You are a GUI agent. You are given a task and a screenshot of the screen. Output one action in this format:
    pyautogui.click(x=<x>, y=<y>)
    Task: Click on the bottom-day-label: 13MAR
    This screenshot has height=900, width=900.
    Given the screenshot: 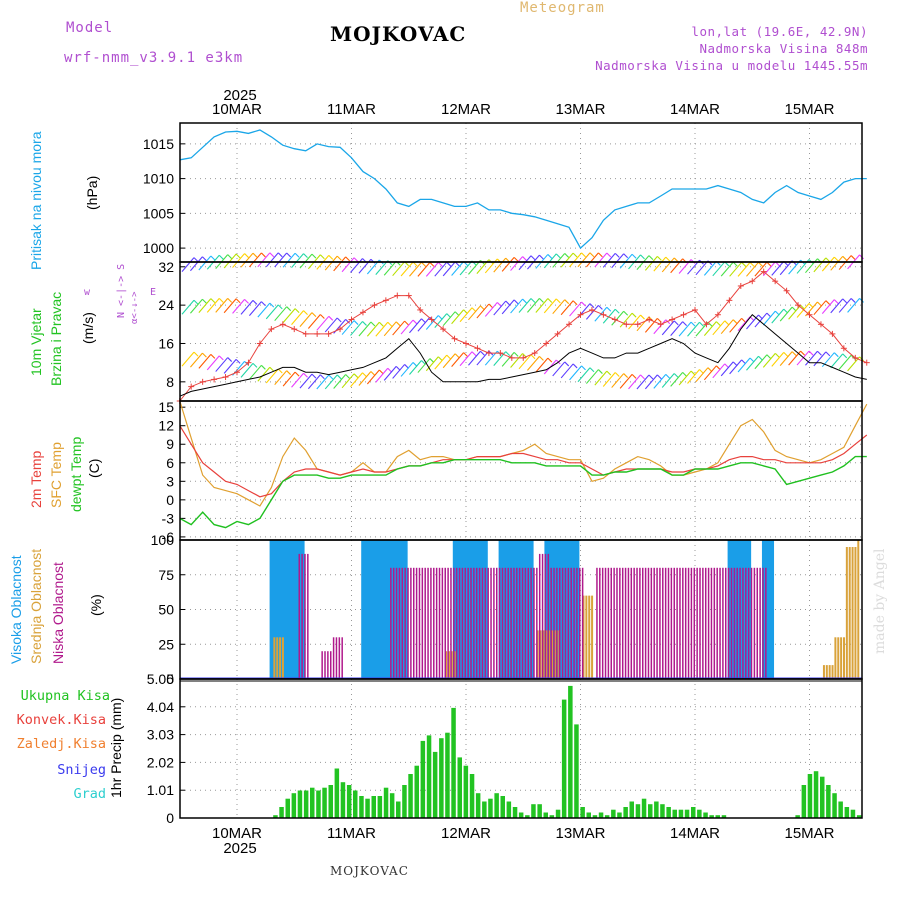 What is the action you would take?
    pyautogui.click(x=580, y=833)
    